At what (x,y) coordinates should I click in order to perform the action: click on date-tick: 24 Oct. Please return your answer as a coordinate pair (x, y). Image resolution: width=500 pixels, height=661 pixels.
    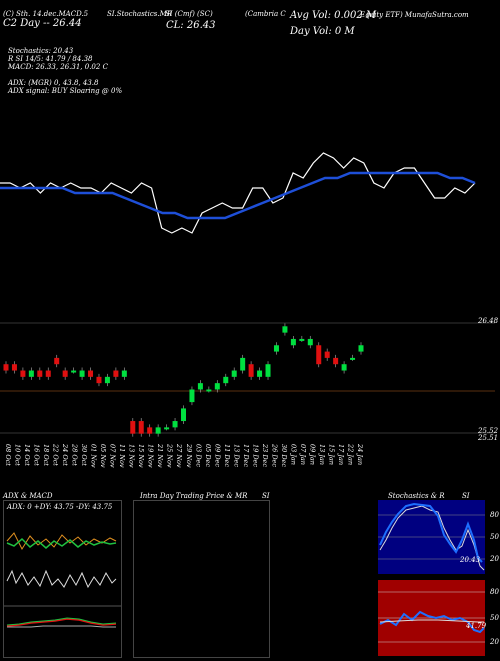
    Looking at the image, I should click on (65, 454).